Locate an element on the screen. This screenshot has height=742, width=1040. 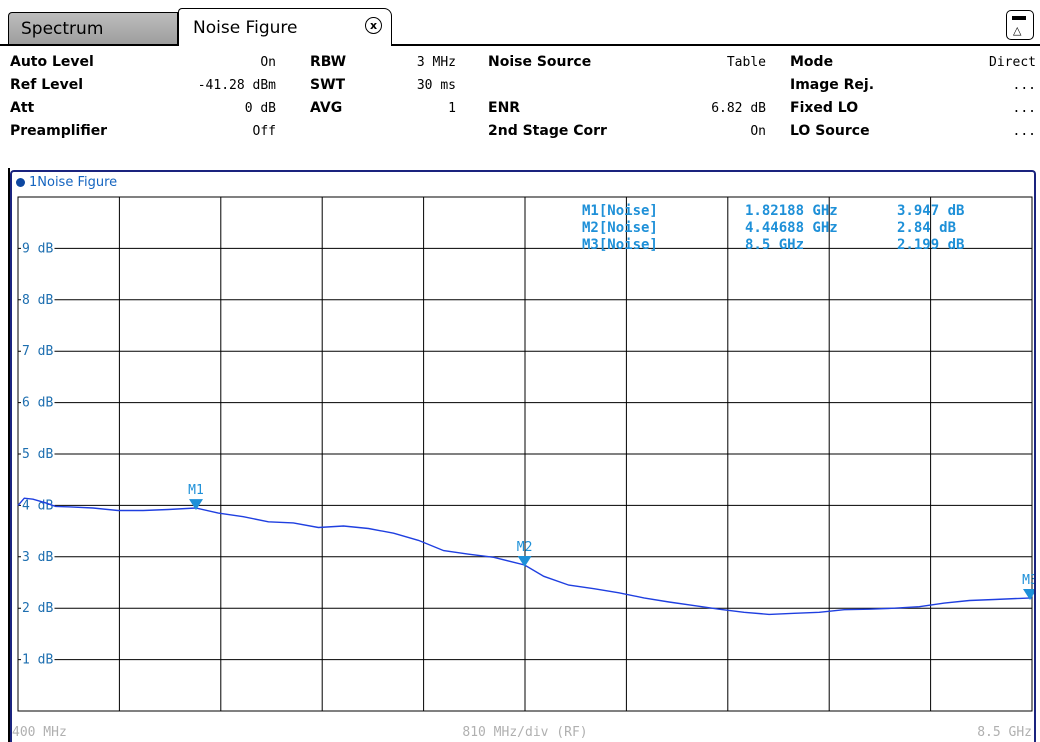
y-tick-label: 3 dB is located at coordinates (37, 557).